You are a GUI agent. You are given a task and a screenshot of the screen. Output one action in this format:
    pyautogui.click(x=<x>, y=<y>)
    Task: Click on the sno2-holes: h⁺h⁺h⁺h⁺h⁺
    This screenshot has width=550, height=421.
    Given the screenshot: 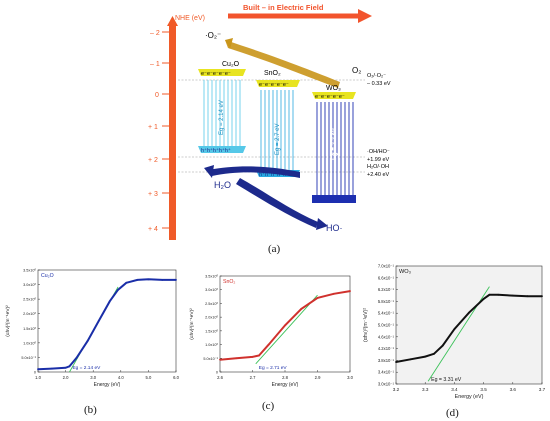 What is the action you would take?
    pyautogui.click(x=274, y=174)
    